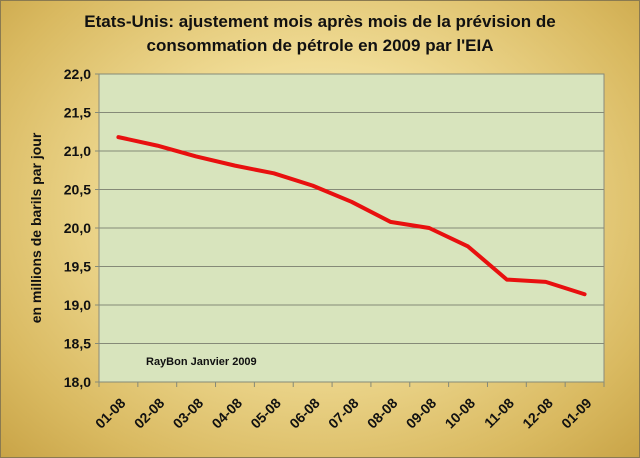  I want to click on y-tick-label: 19,5, so click(77, 267).